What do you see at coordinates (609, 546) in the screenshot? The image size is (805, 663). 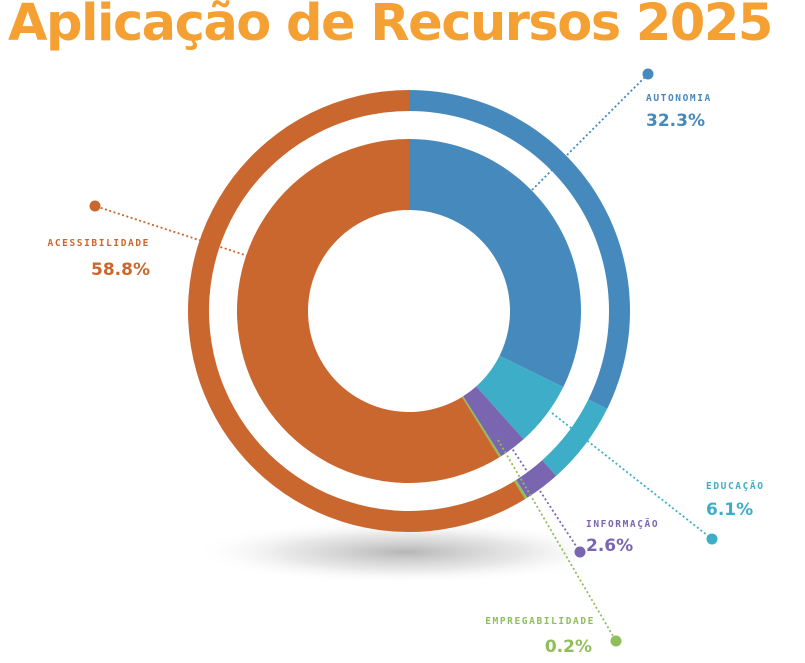 I see `label-value-informacao: 2.6%` at bounding box center [609, 546].